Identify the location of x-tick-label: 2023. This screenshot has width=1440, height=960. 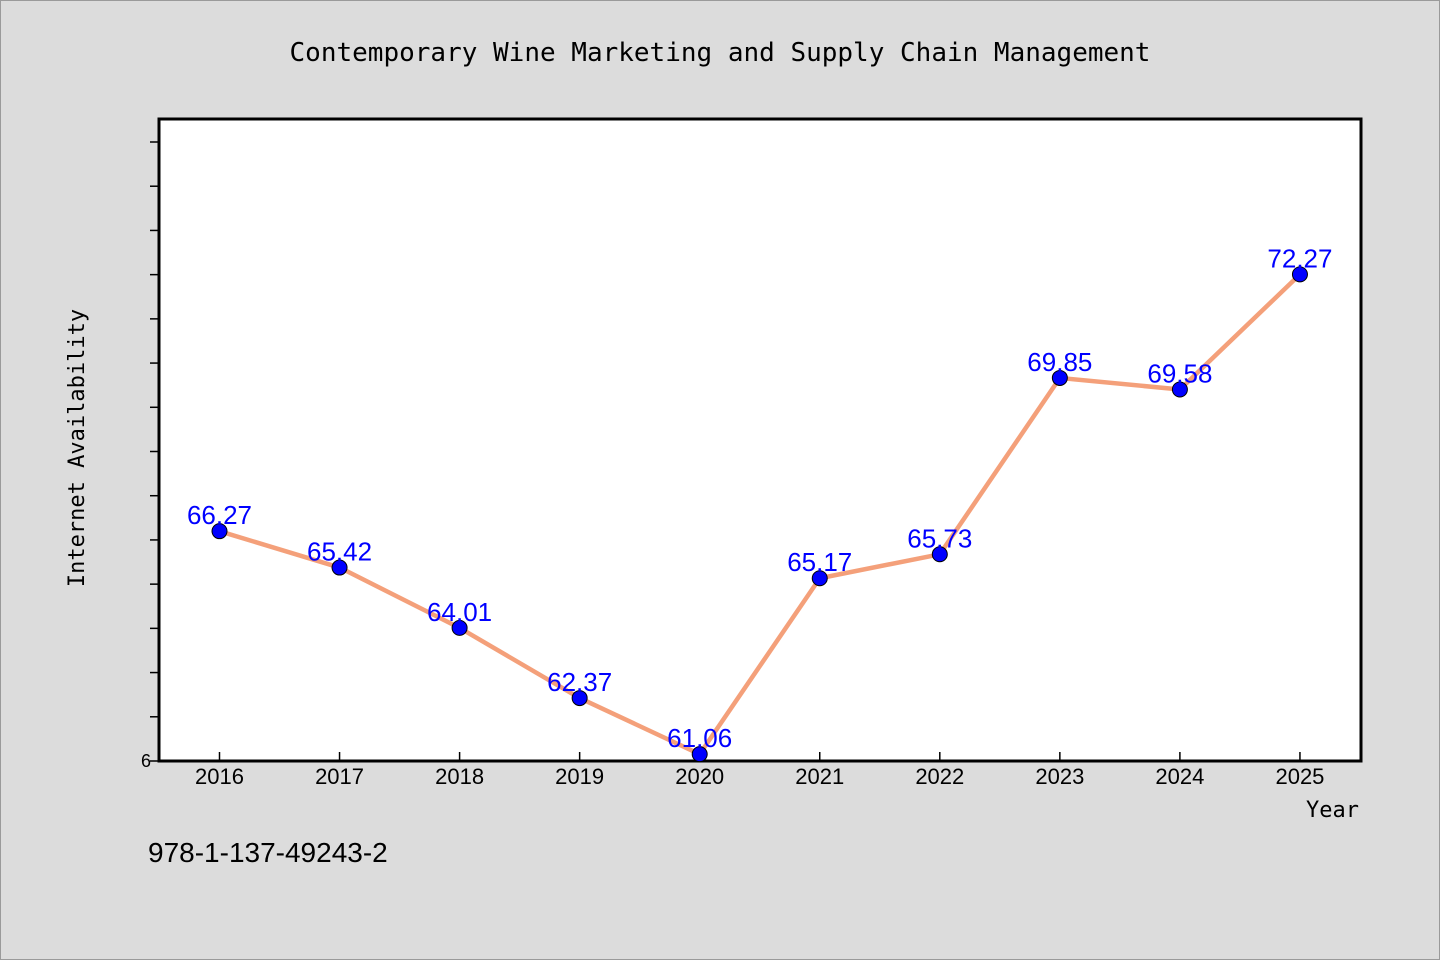
(1059, 776).